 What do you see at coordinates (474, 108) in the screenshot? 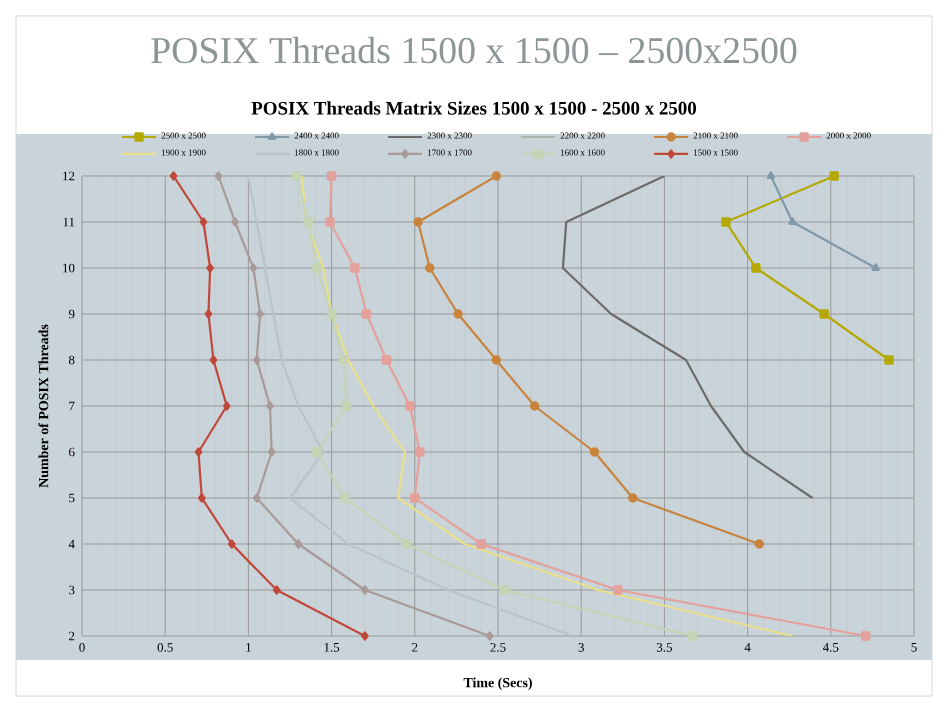
I see `chart-subtitle: POSIX Threads Matrix Sizes 1500 x 1500 - 2500 x 2500` at bounding box center [474, 108].